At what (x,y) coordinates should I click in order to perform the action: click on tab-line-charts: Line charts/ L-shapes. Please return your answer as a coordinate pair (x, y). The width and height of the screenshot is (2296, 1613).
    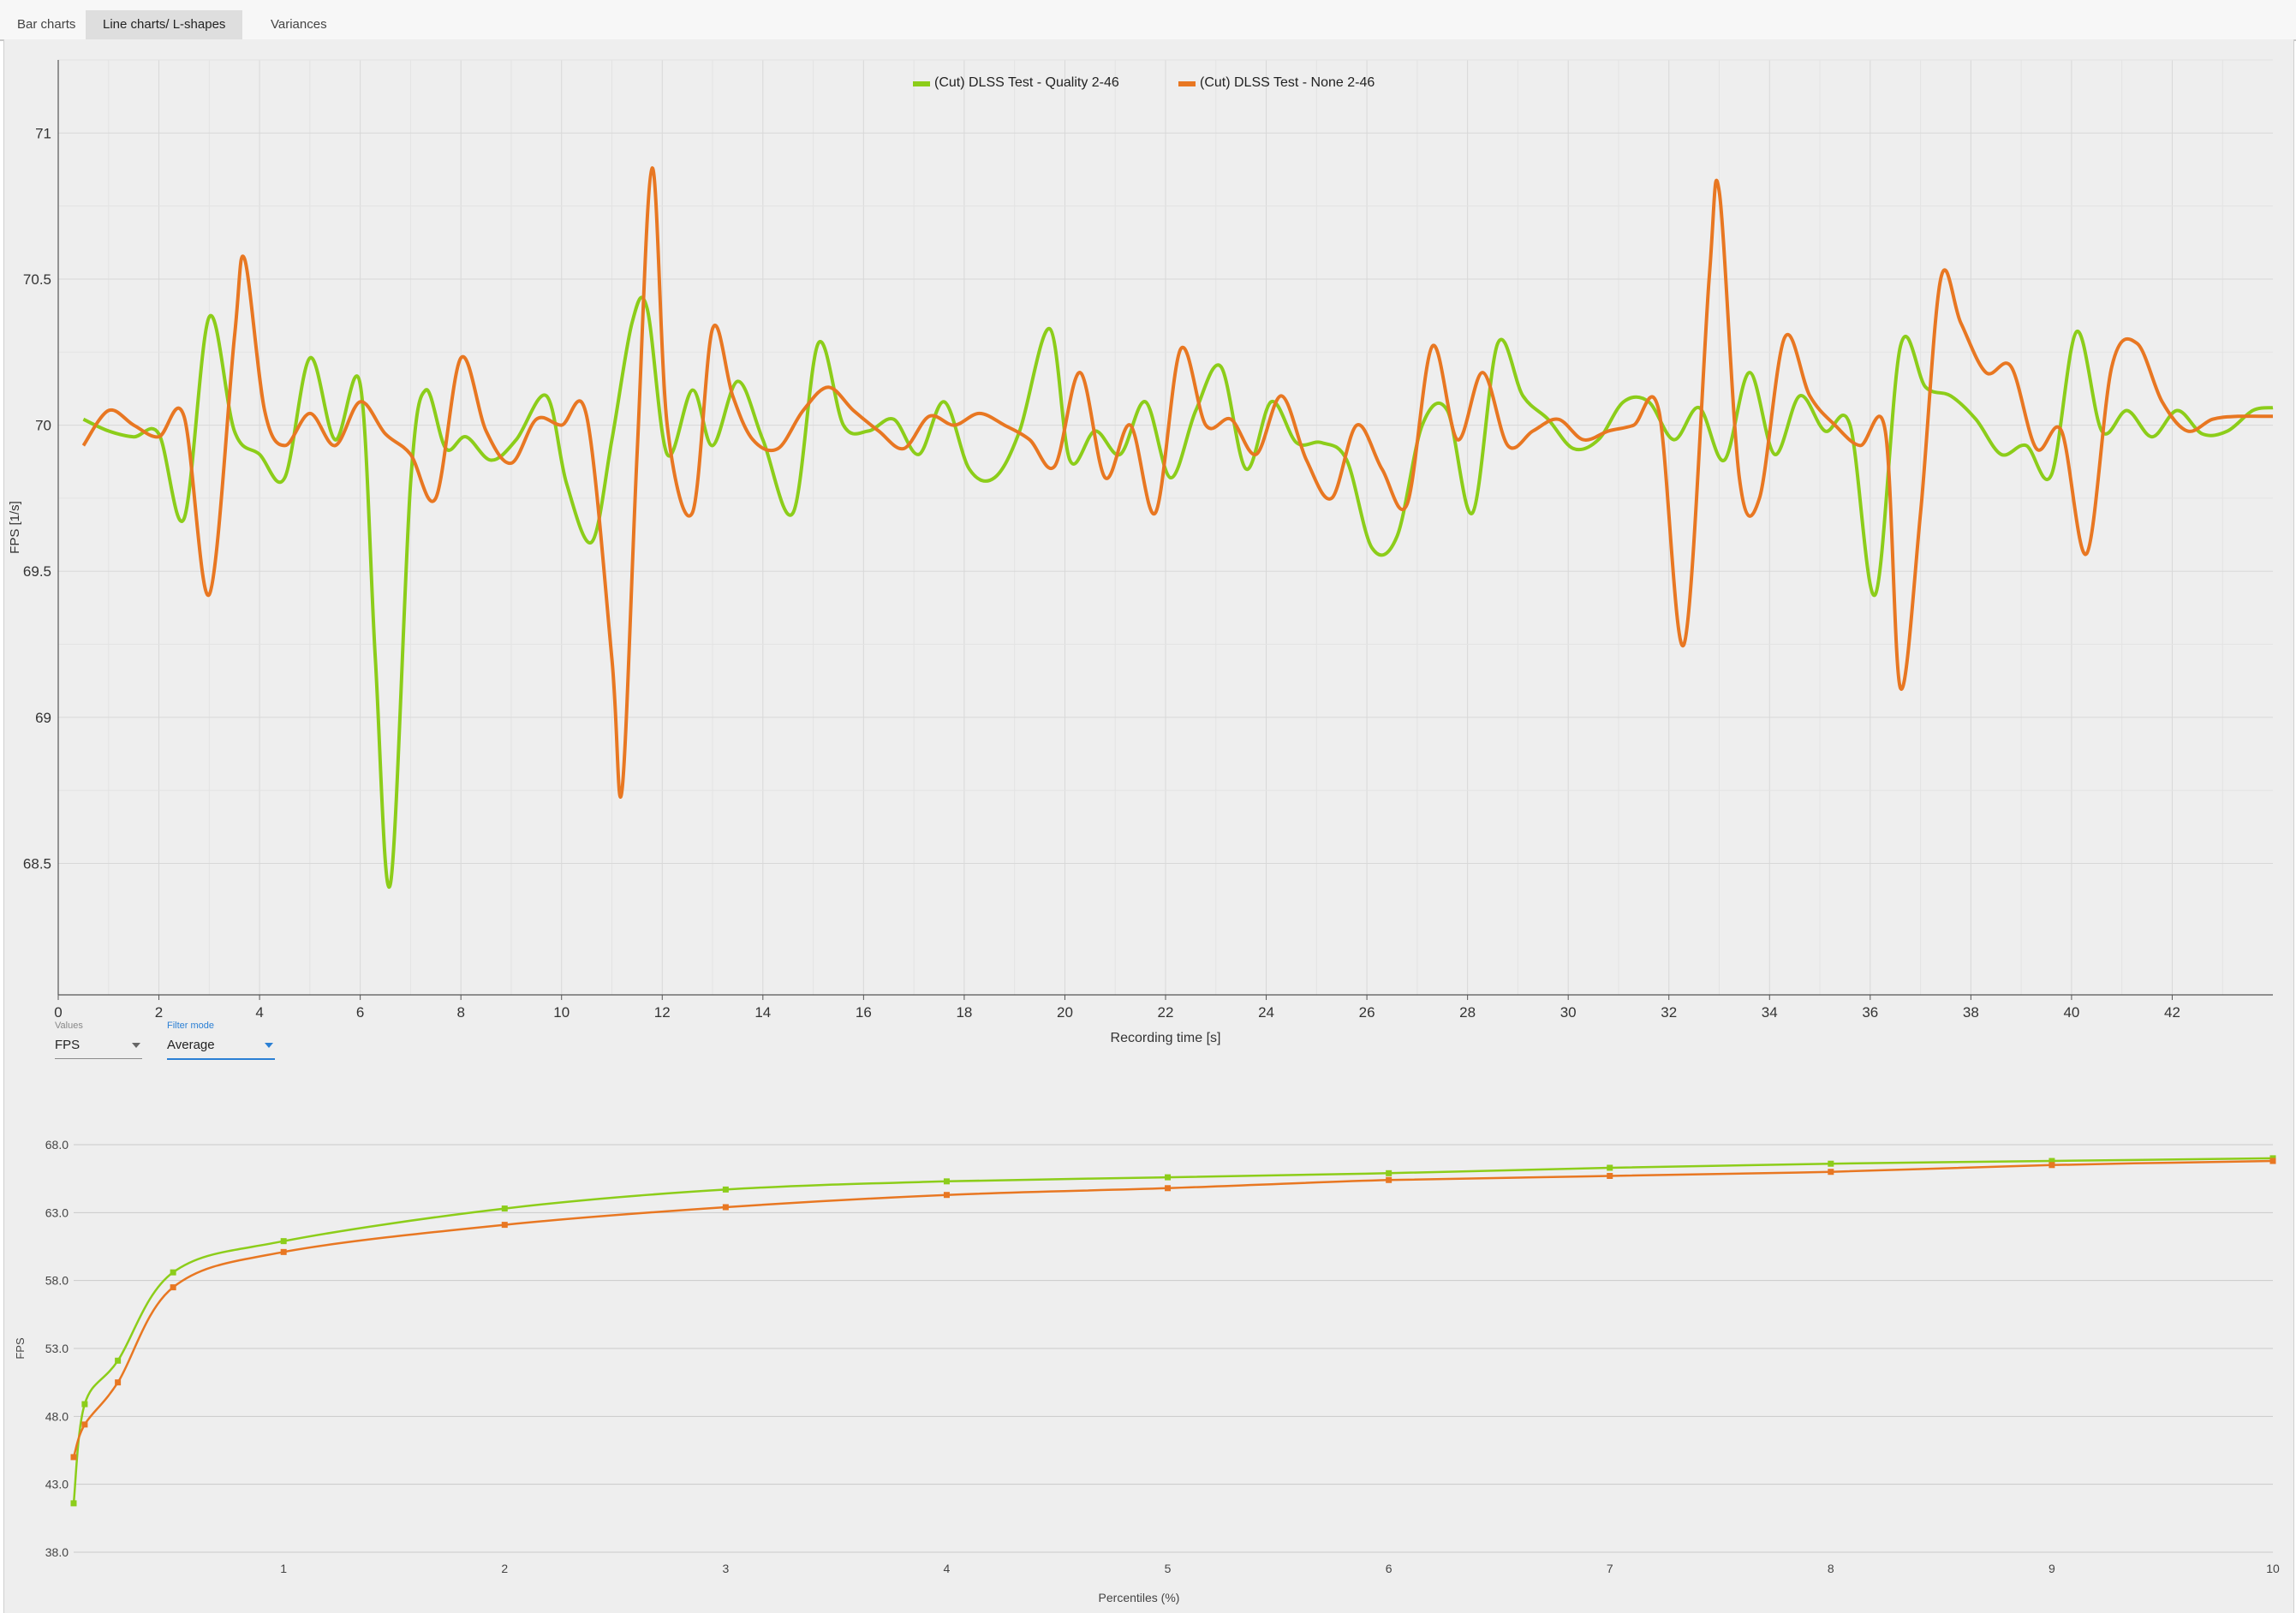
    Looking at the image, I should click on (164, 24).